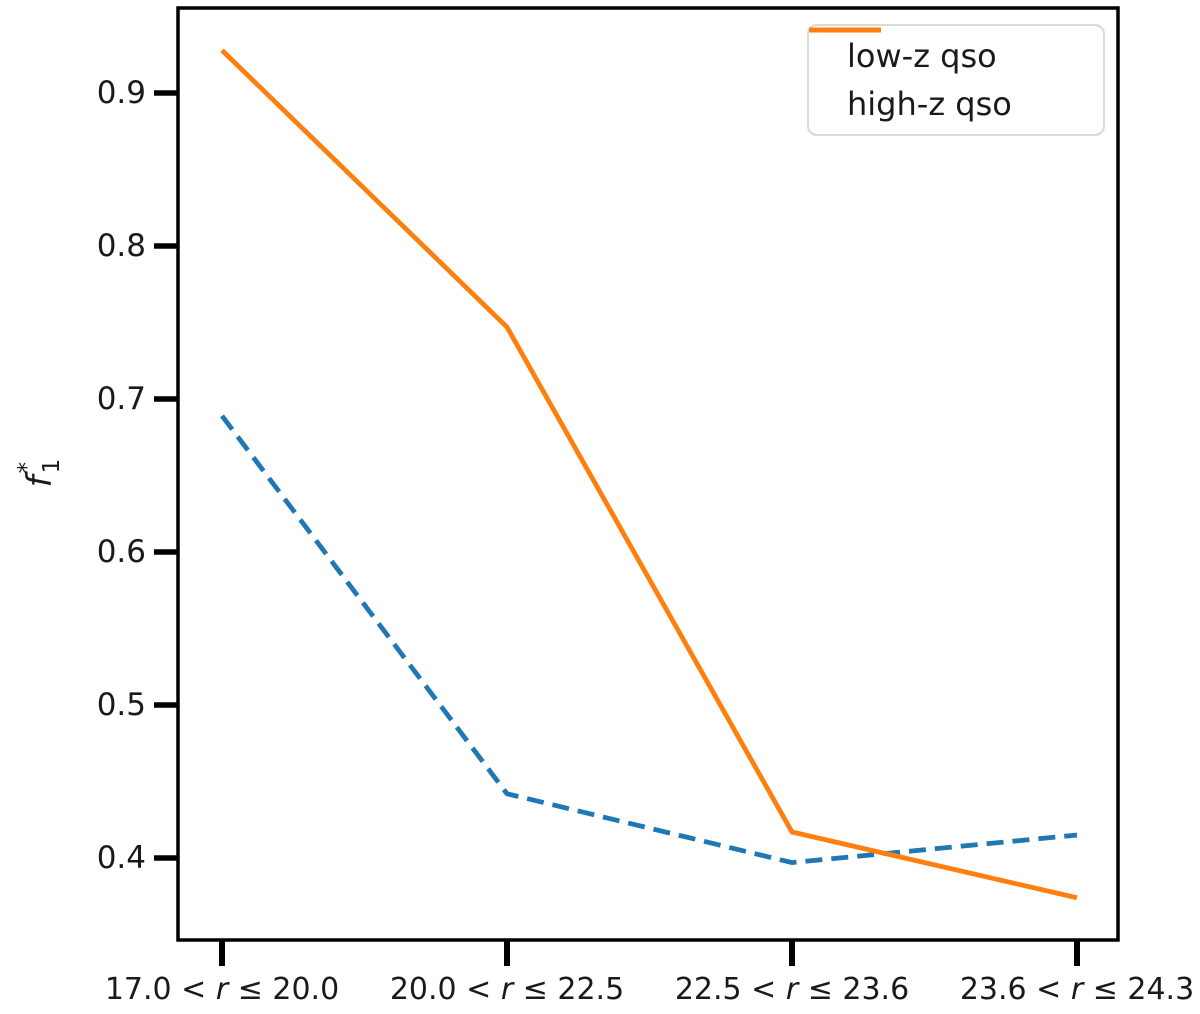 The image size is (1200, 1014). I want to click on x-tick-label: 23.6 < r ≤ 24.3, so click(1077, 989).